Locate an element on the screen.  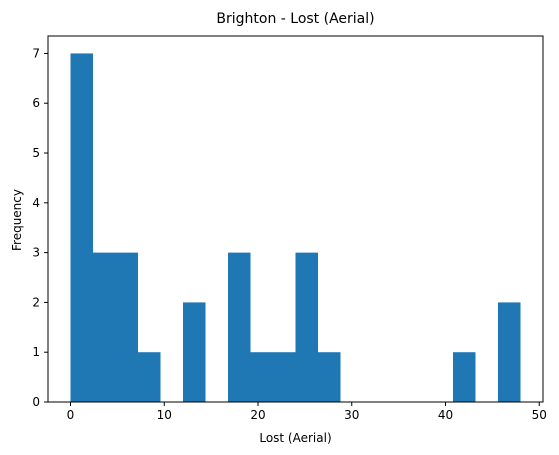
chart-title: Brighton - Lost (Aerial) is located at coordinates (295, 19).